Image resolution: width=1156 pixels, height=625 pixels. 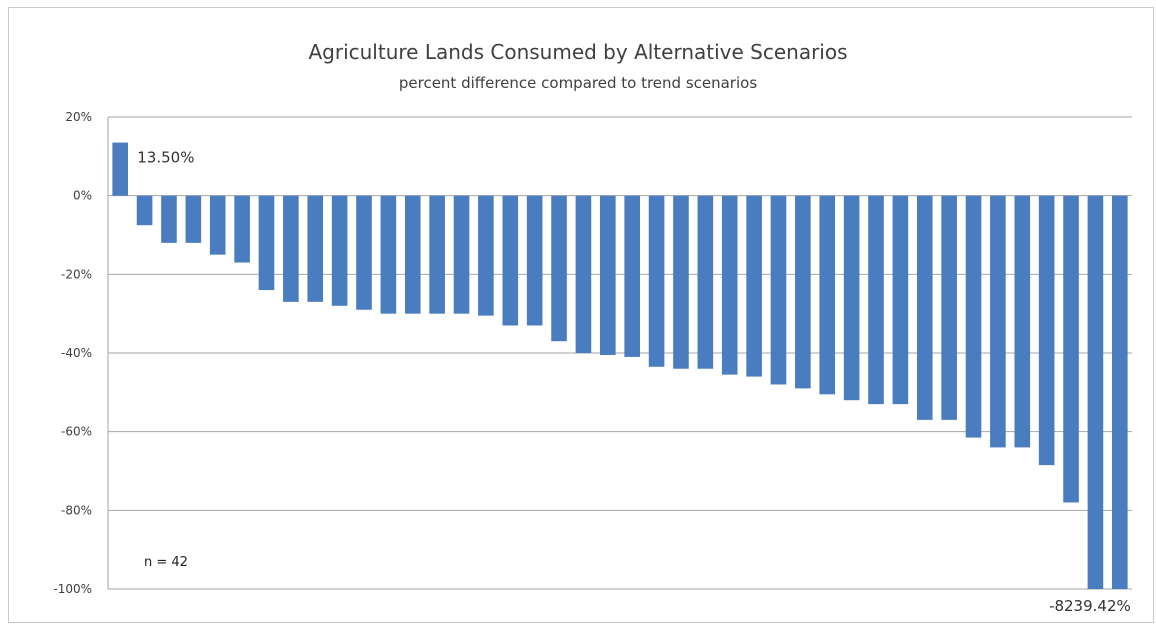 What do you see at coordinates (76, 274) in the screenshot?
I see `y-tick-label: -20%` at bounding box center [76, 274].